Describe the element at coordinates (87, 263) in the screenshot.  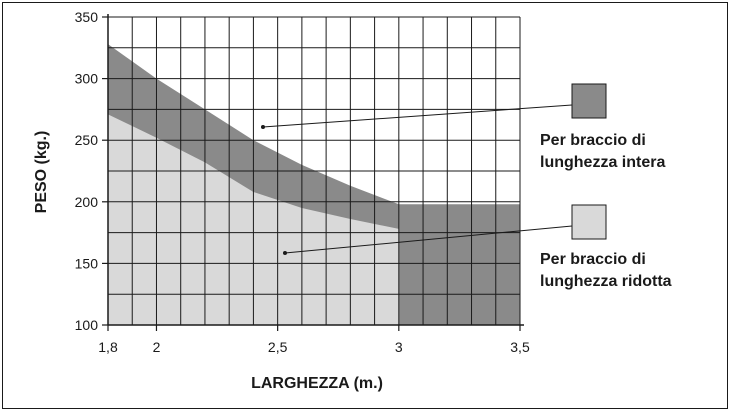
I see `y-tick-label: 150` at that location.